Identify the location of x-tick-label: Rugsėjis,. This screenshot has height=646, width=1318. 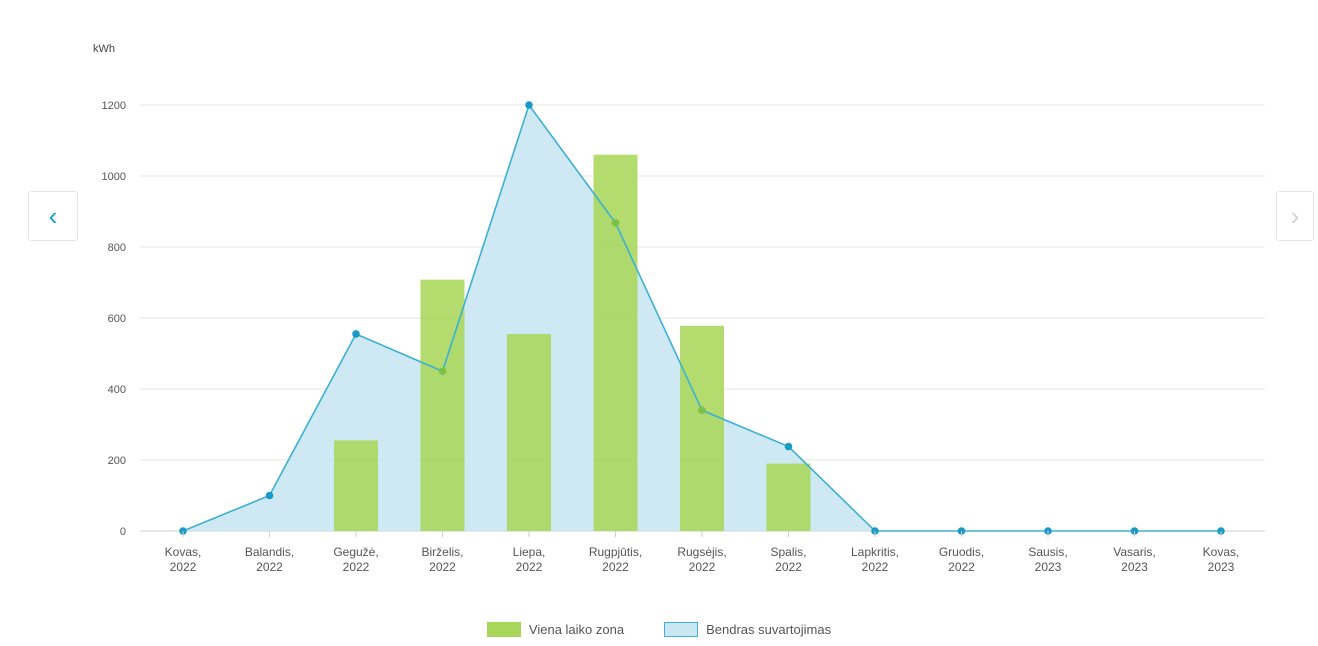
(701, 552).